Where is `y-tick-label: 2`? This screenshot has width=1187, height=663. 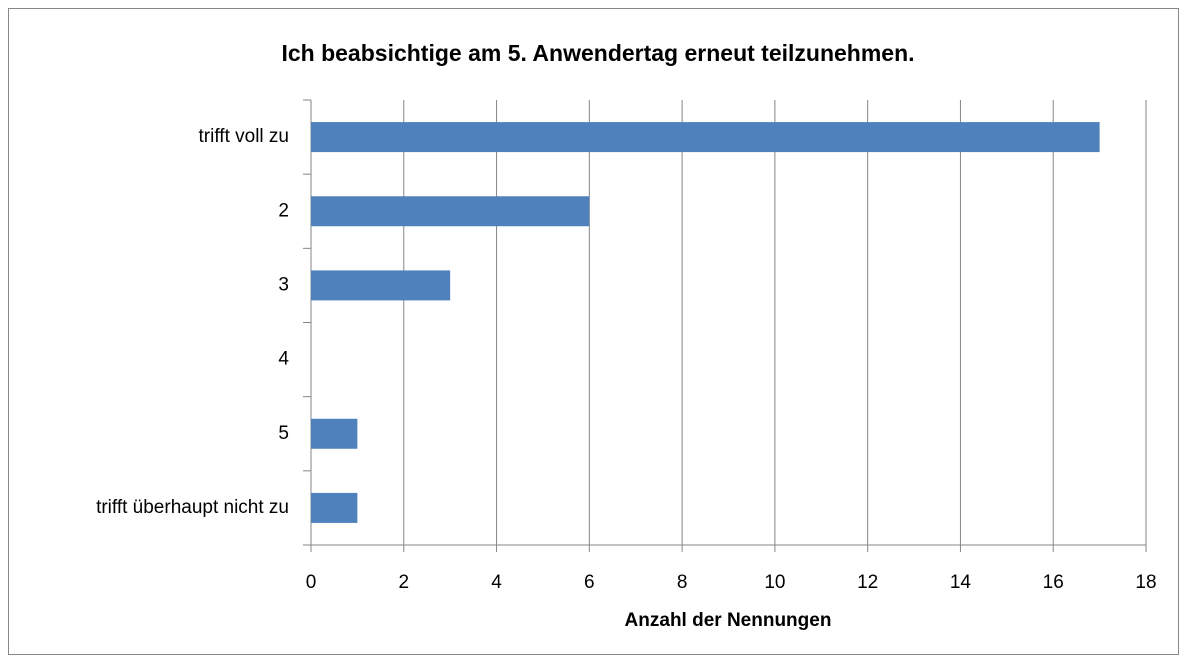 y-tick-label: 2 is located at coordinates (283, 210).